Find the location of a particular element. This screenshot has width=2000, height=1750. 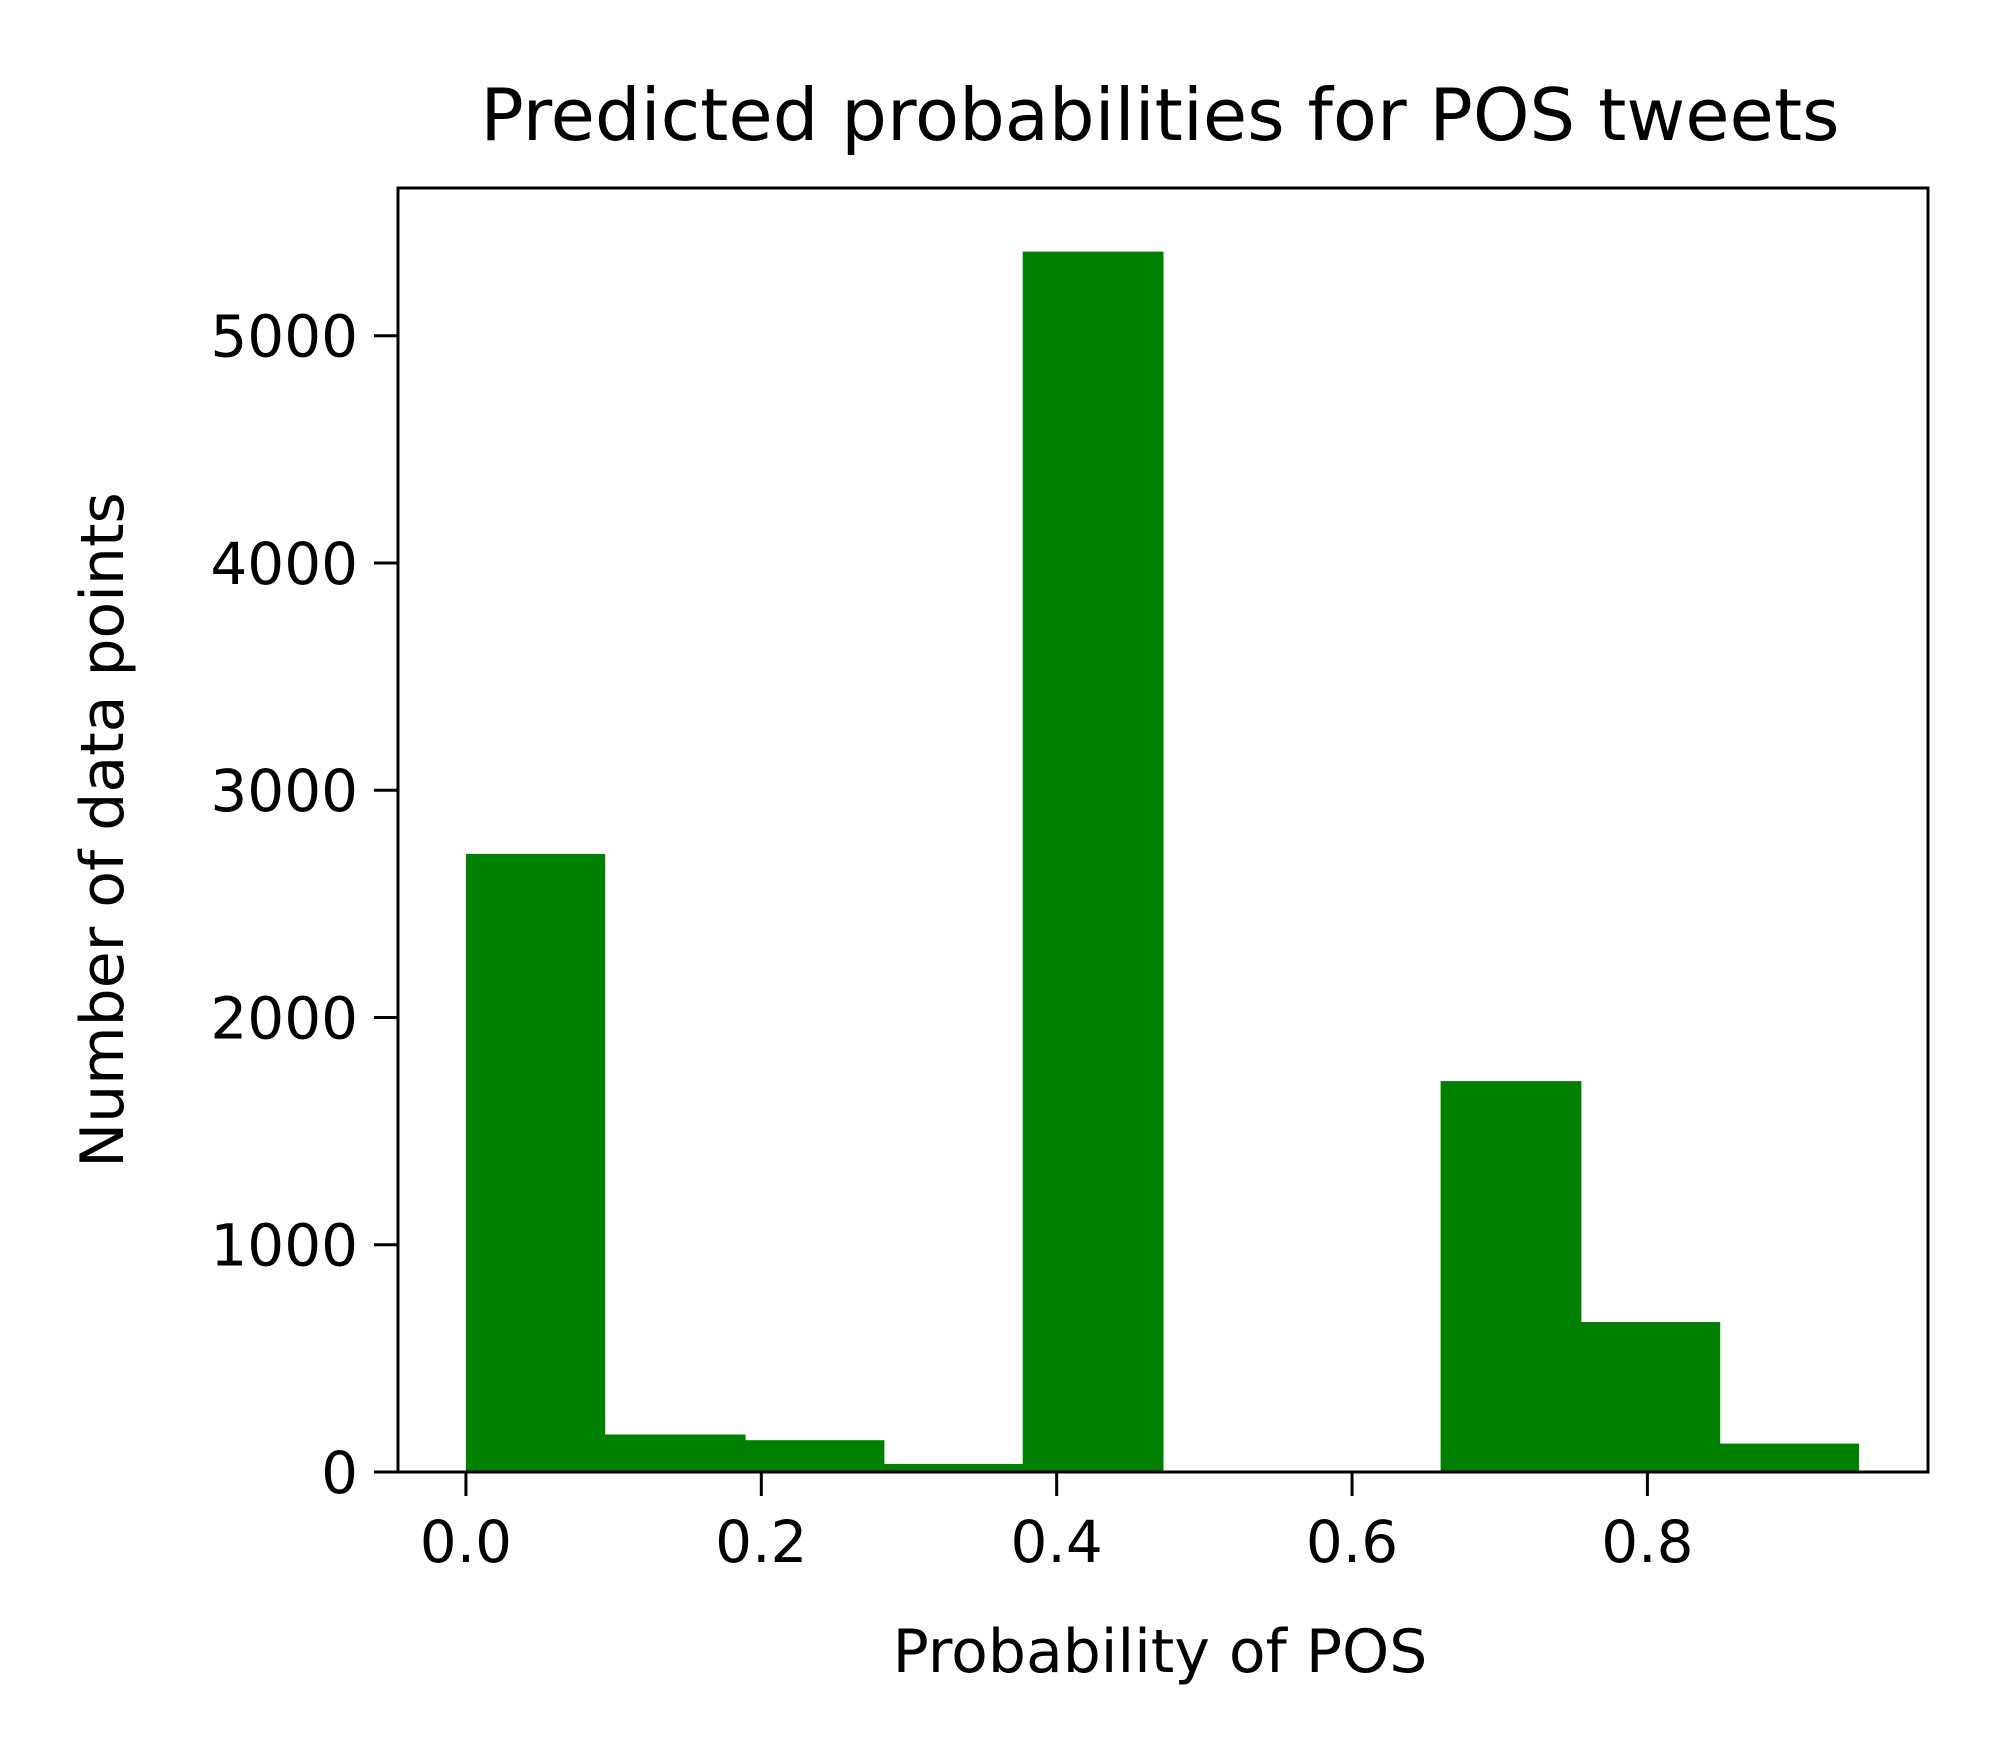

x-axis-ticks: 0.0 0.2 0.4 0.6 0.8 is located at coordinates (1057, 1524).